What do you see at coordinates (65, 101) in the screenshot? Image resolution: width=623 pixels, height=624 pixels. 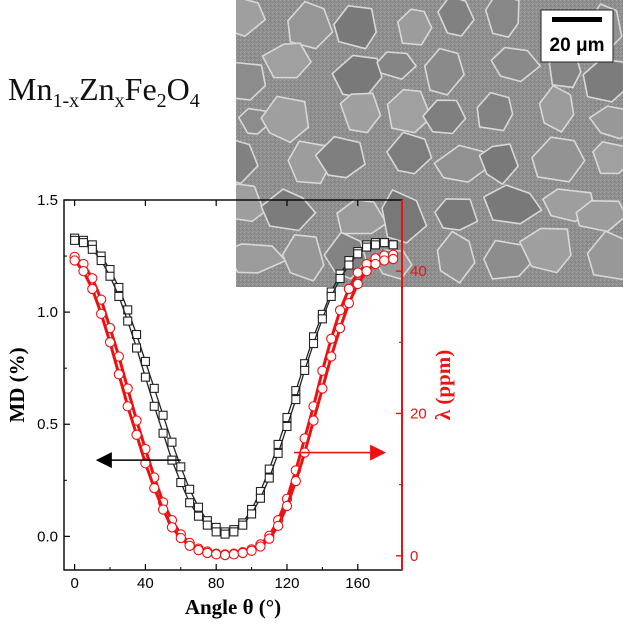 I see `formula-mn-sub: 1-x` at bounding box center [65, 101].